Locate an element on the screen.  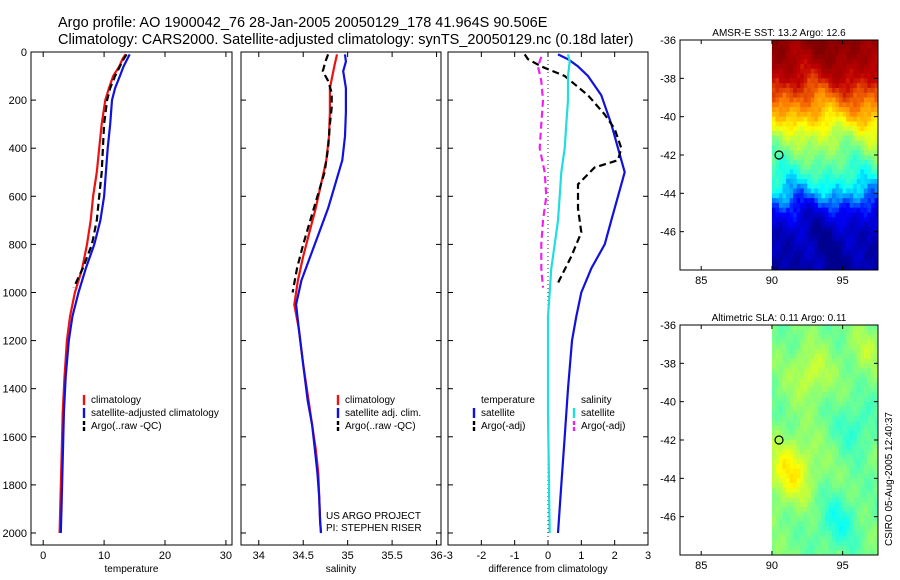
sst_map-xtick-label: 95 is located at coordinates (843, 281).